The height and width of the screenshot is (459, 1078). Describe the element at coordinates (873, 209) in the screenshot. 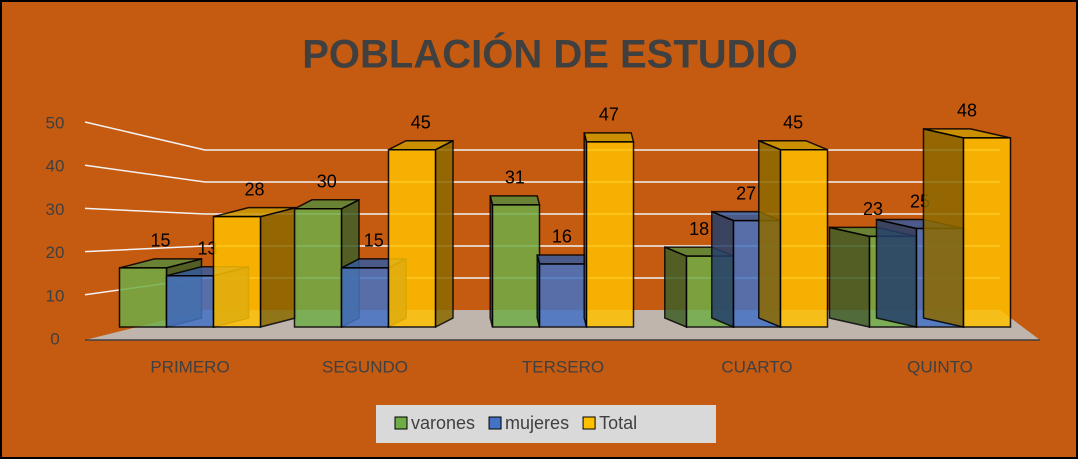

I see `data-label: 23` at that location.